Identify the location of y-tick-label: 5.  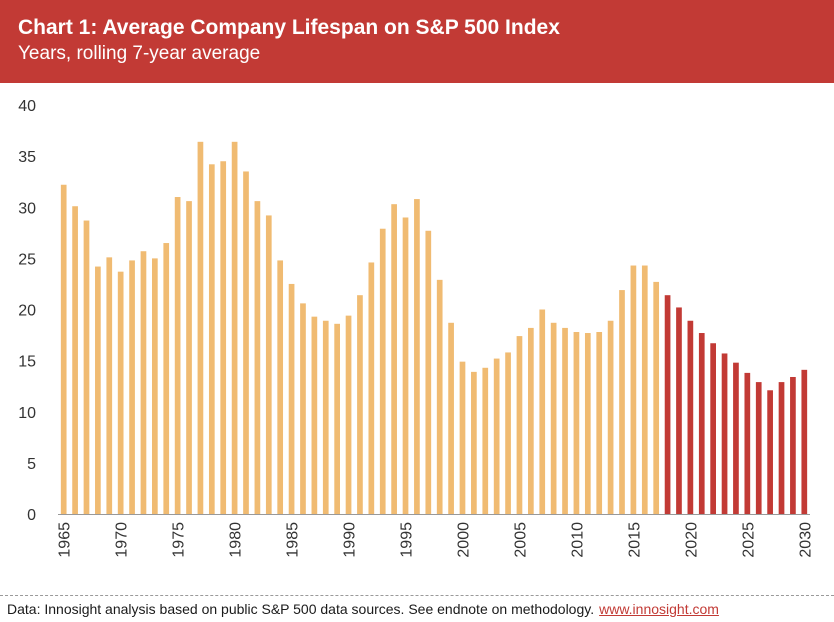
(31, 464).